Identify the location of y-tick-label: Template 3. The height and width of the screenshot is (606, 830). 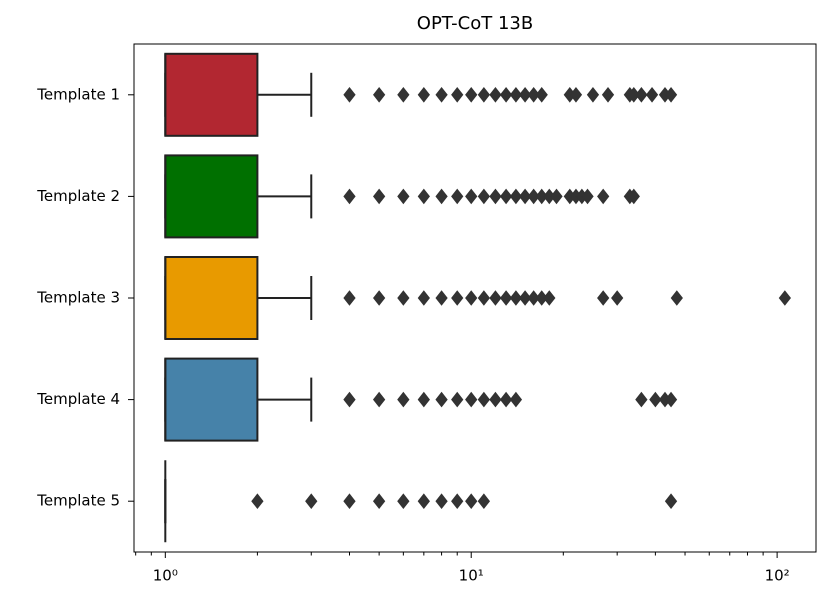
(78, 298).